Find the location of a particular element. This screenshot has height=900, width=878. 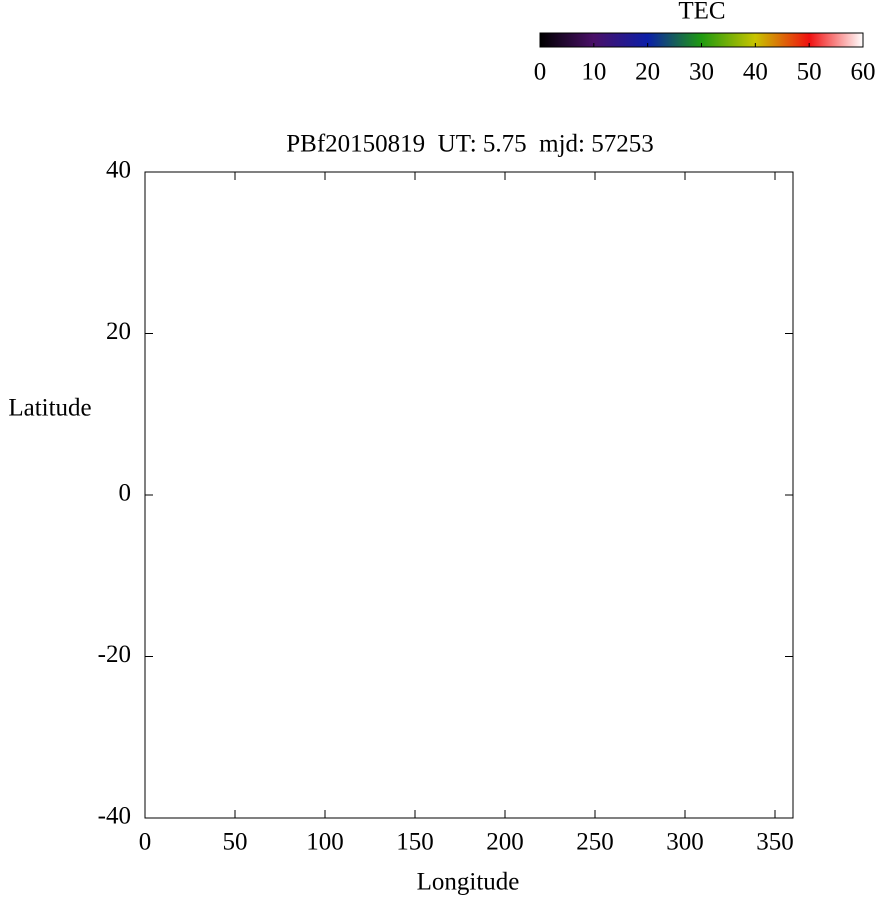

y-tick-label: 0 is located at coordinates (125, 493).